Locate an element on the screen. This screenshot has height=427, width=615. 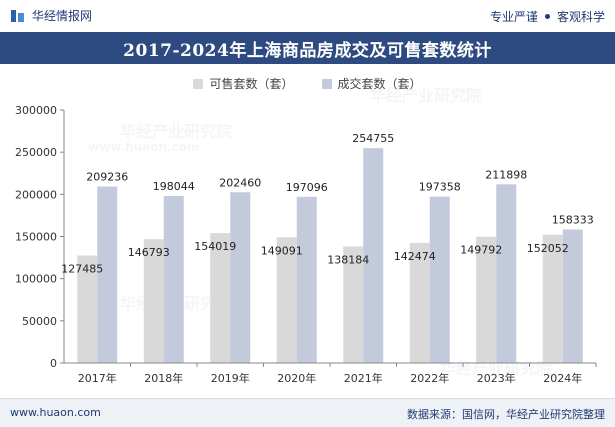
slogan-right: 客观科学 is located at coordinates (580, 17).